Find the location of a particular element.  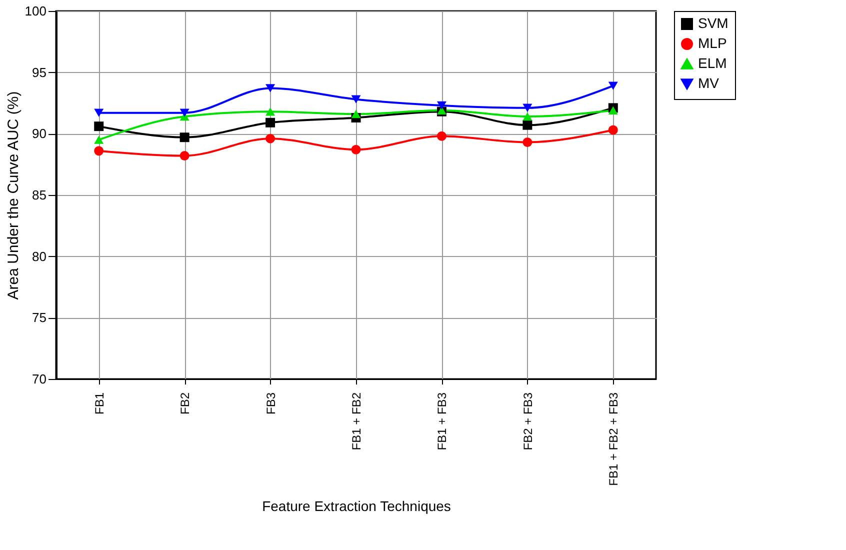

y-tick-label: 100 is located at coordinates (35, 11).